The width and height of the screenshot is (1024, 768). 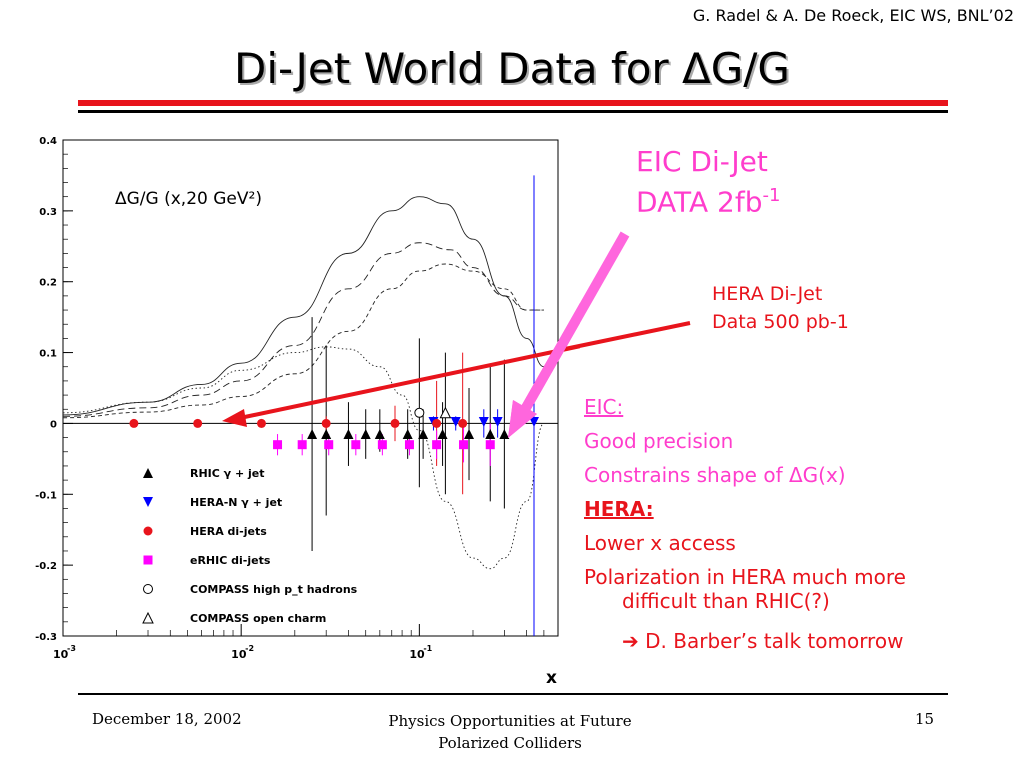 I want to click on legend-label: COMPASS high p_t hadrons, so click(x=274, y=589).